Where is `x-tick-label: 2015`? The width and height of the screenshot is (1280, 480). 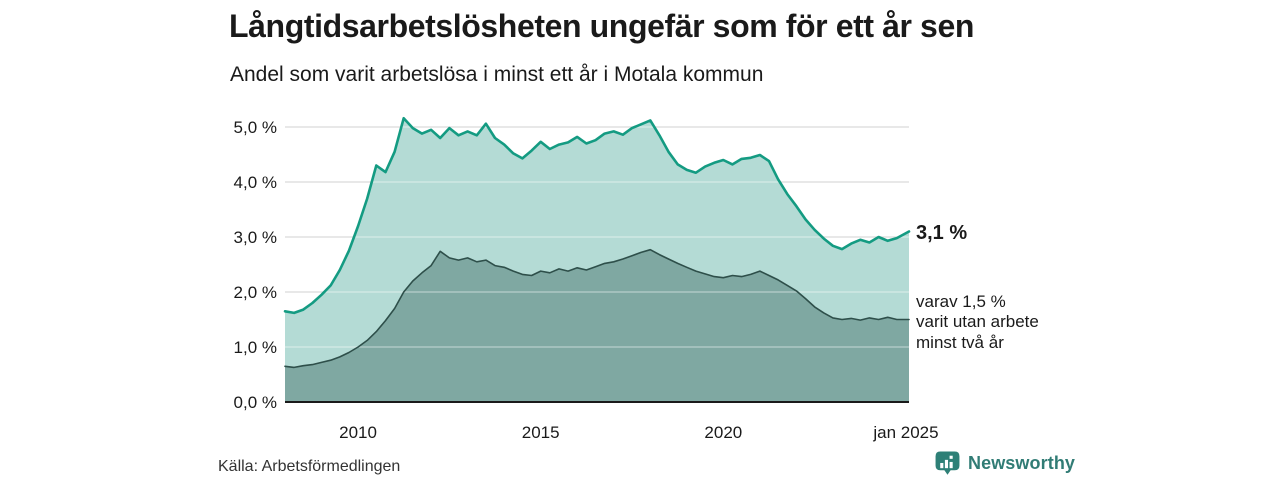 x-tick-label: 2015 is located at coordinates (541, 432).